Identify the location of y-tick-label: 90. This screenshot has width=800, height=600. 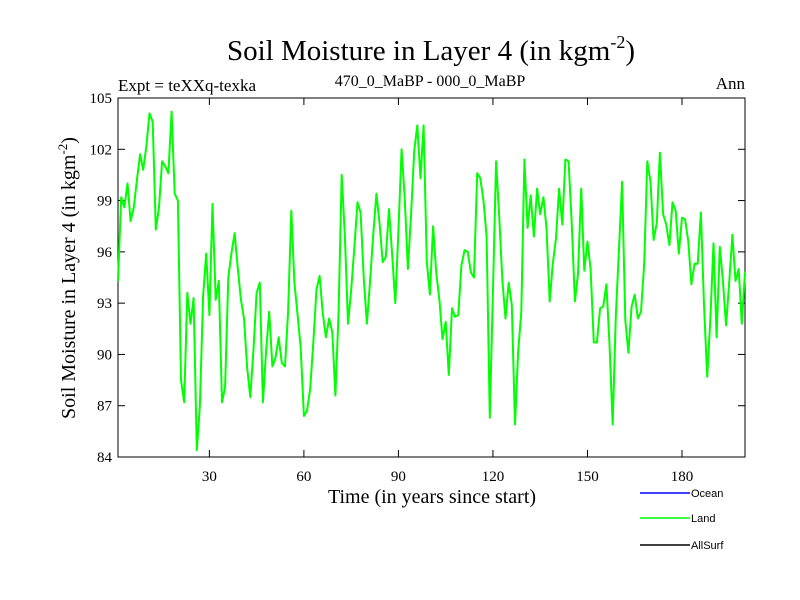
(104, 355).